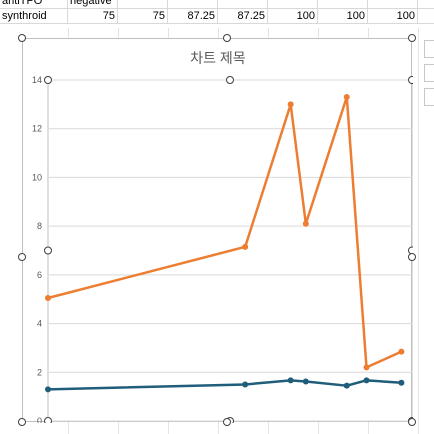  I want to click on column-gridline, so click(418, 231).